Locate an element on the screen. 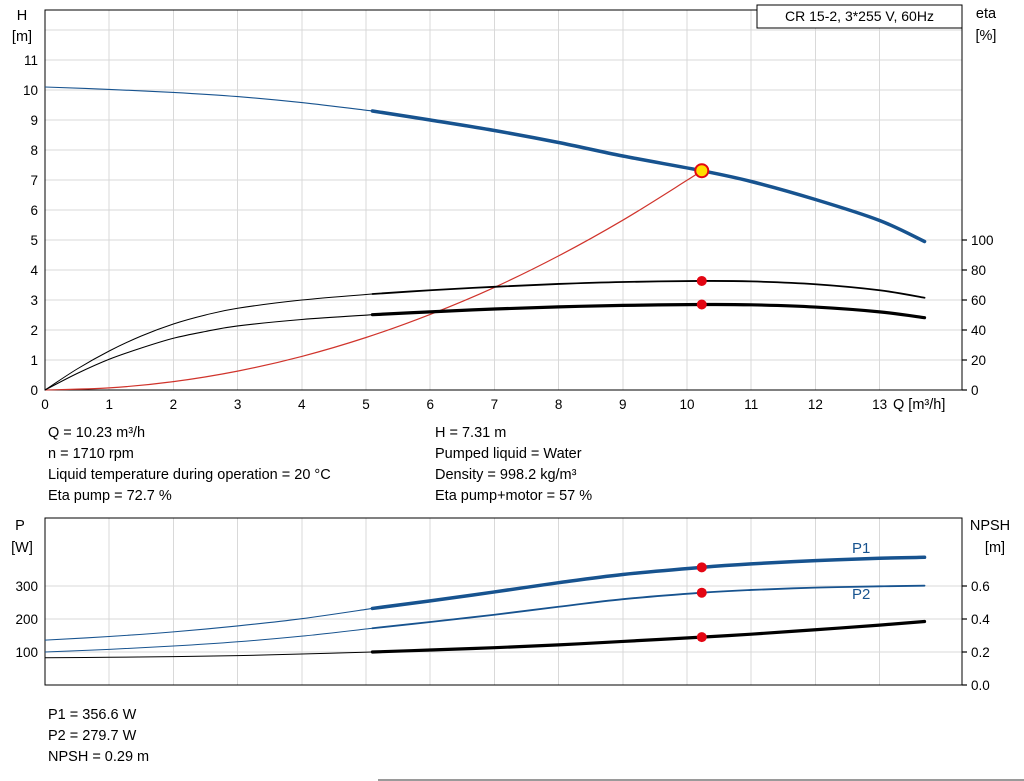  right-tick-label: 0 is located at coordinates (975, 390).